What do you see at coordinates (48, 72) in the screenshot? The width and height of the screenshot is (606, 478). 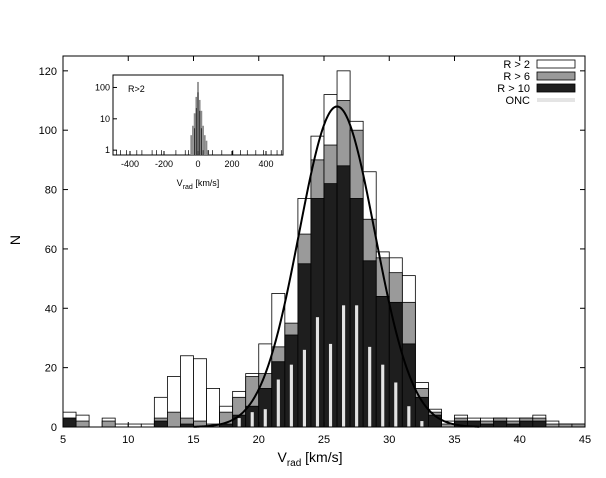 I see `y-tick-label: 120` at bounding box center [48, 72].